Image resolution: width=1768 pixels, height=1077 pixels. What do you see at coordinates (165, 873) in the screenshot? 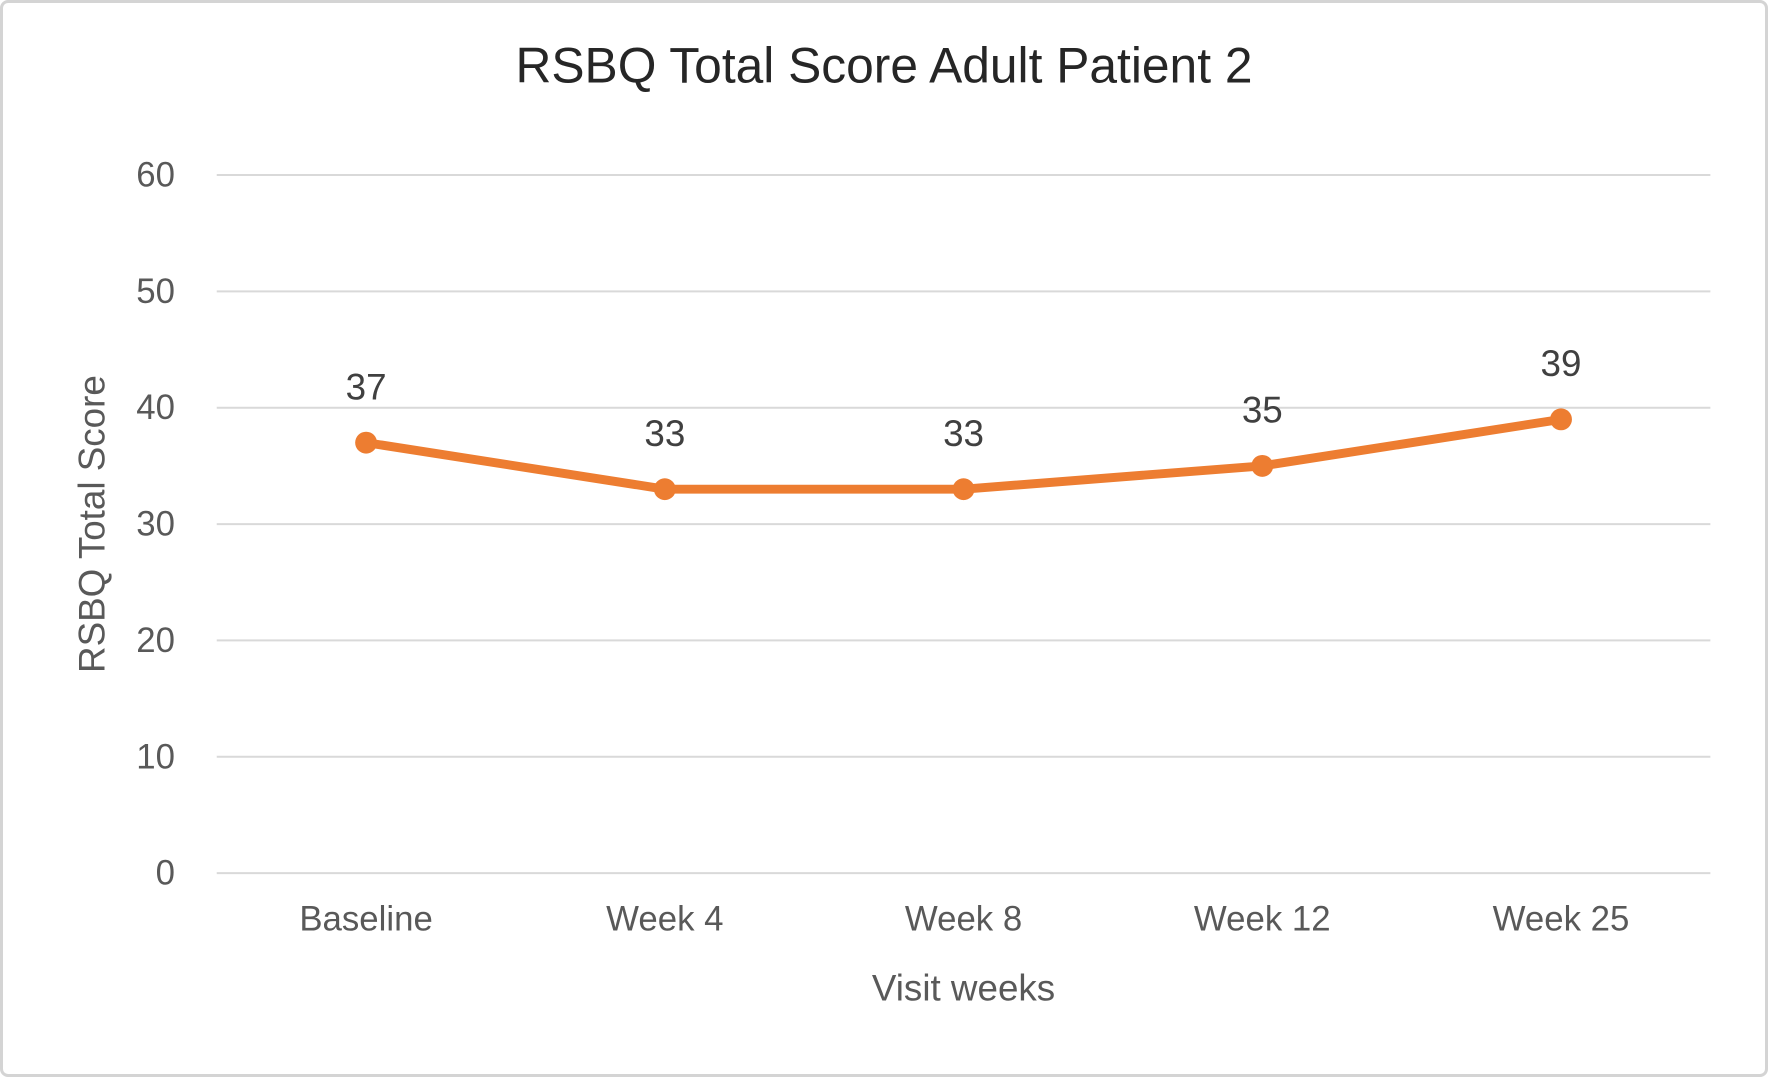
I see `y-tick-label: 0` at bounding box center [165, 873].